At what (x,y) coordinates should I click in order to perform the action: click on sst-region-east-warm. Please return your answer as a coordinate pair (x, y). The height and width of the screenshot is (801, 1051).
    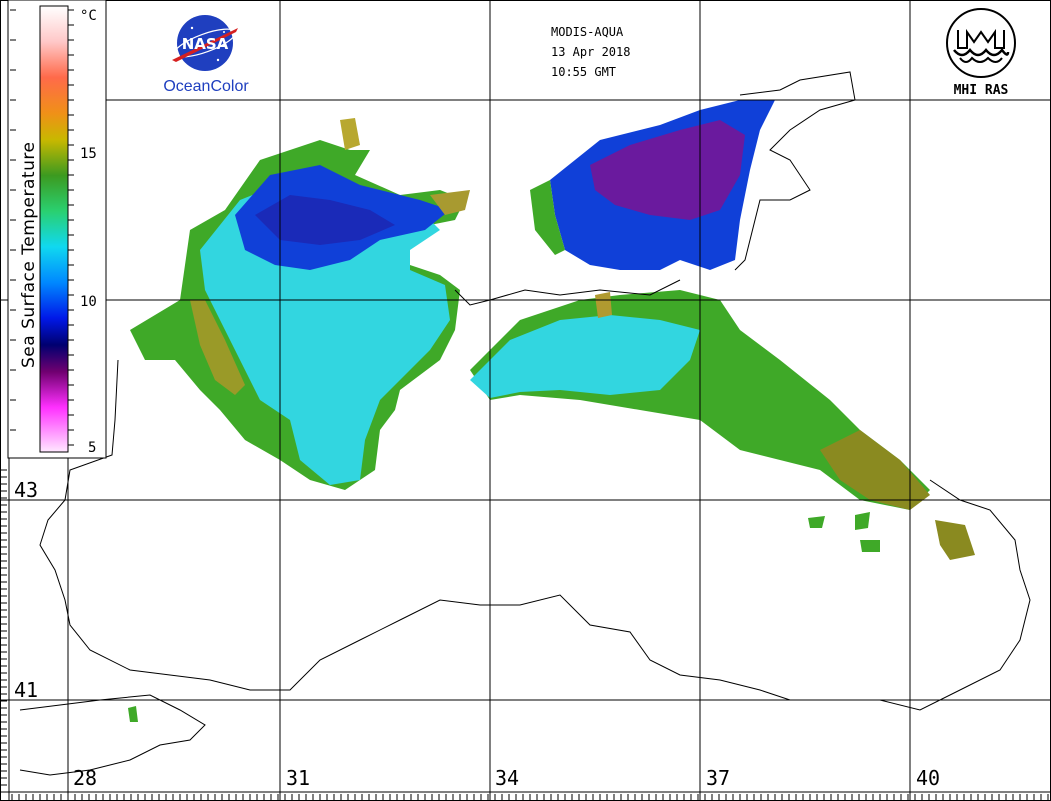
    Looking at the image, I should click on (875, 470).